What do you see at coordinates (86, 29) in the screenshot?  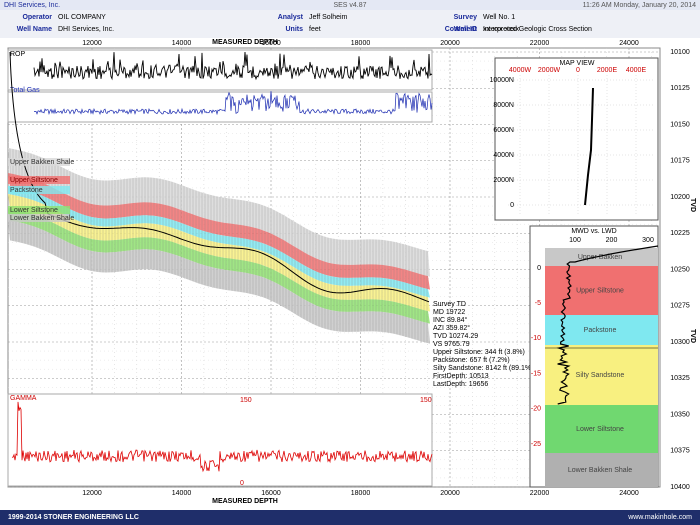 I see `field-value: DHI Services, Inc.` at bounding box center [86, 29].